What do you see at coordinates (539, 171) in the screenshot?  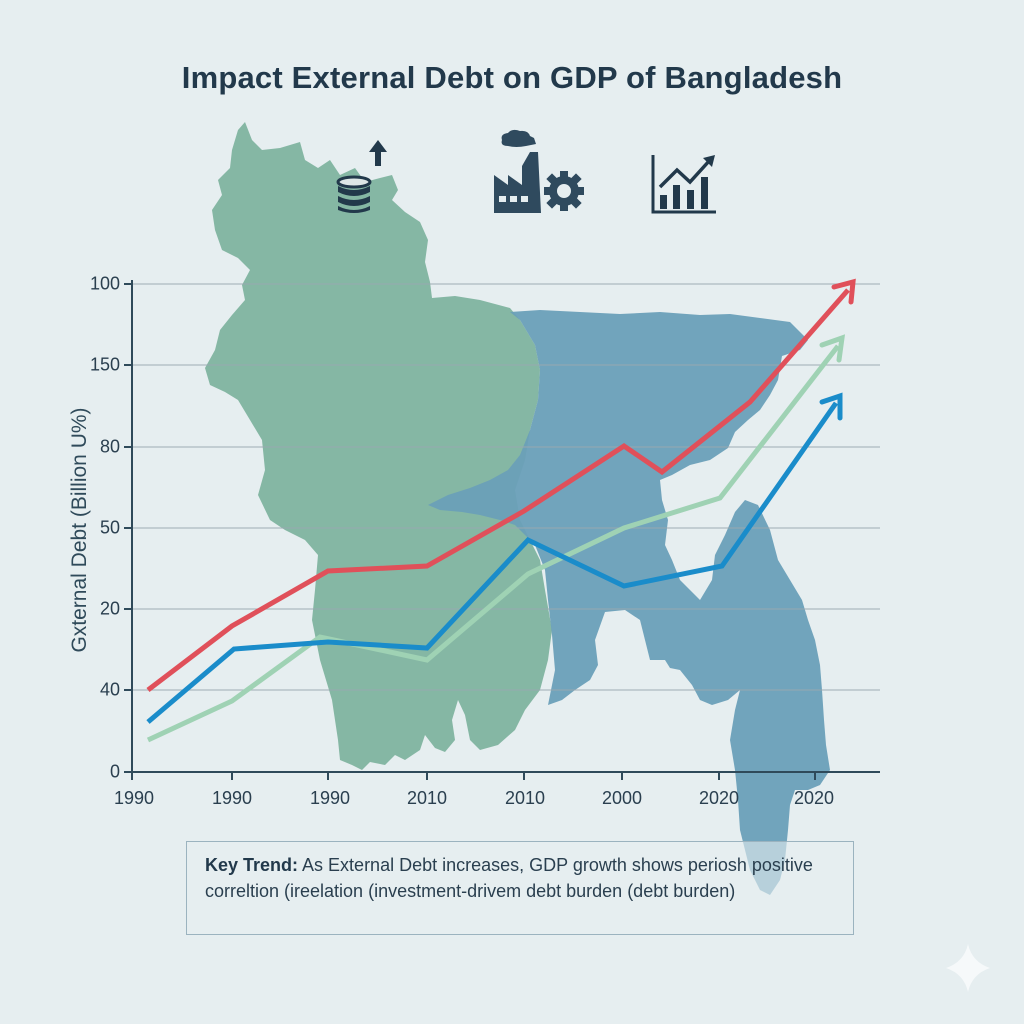 I see `factory-gear-icon` at bounding box center [539, 171].